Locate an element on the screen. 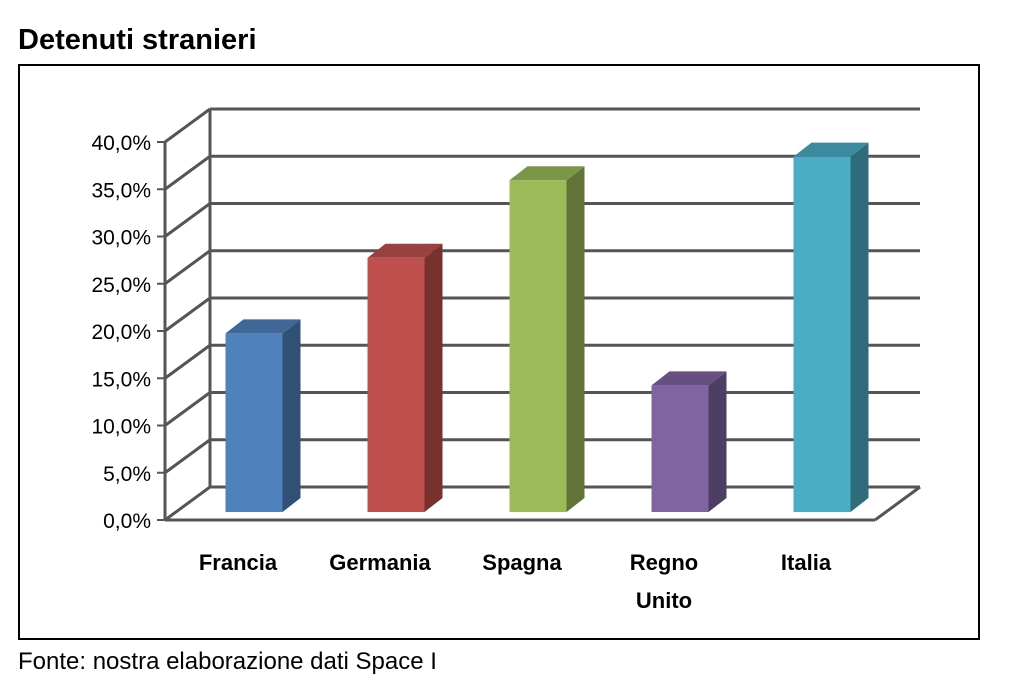  y-tick-label: 15,0% is located at coordinates (121, 379).